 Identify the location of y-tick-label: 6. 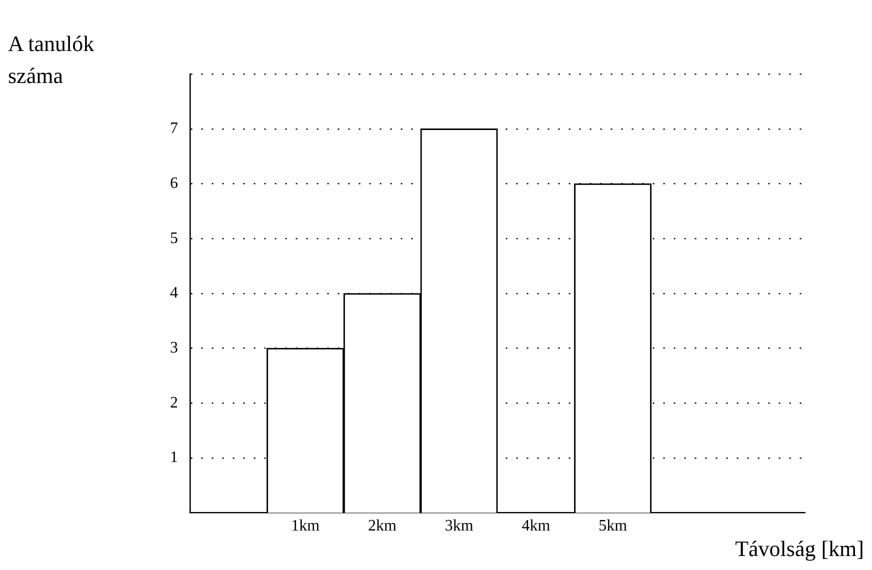
(174, 183).